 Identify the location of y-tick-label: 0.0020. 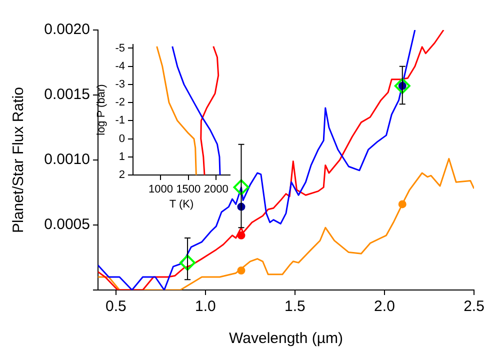
(67, 29).